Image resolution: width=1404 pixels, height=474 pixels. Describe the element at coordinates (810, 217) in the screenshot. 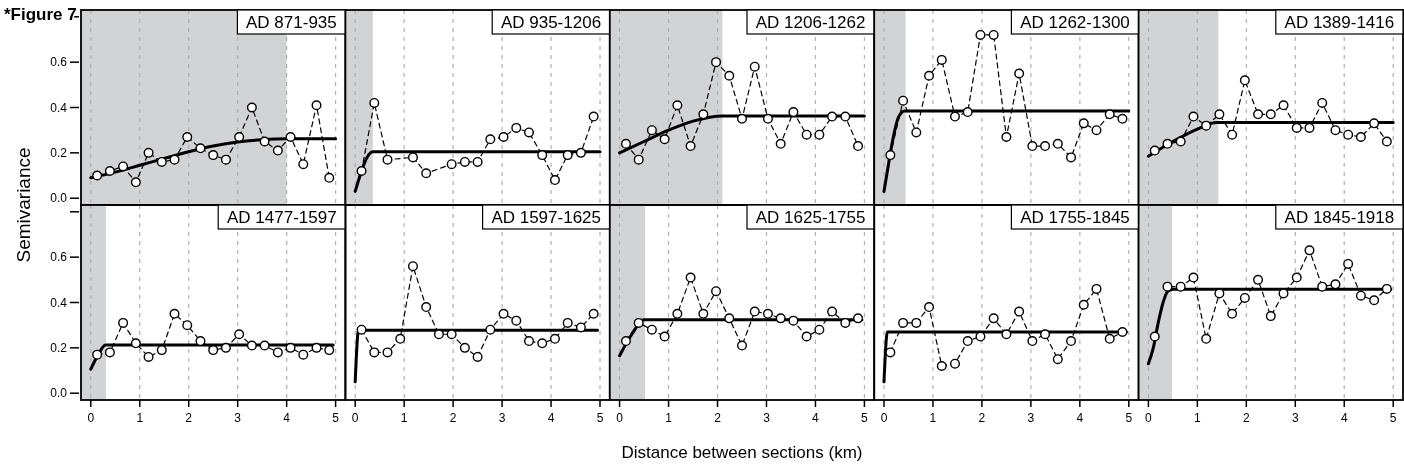

I see `chart-title: AD 1625-1755` at that location.